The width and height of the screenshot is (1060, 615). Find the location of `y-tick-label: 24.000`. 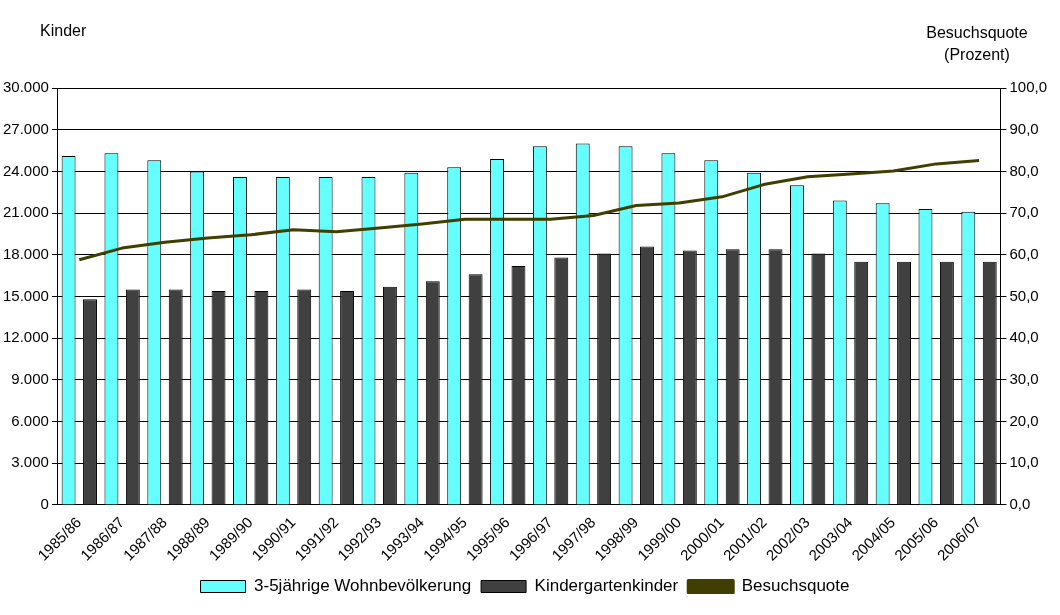

y-tick-label: 24.000 is located at coordinates (25, 170).